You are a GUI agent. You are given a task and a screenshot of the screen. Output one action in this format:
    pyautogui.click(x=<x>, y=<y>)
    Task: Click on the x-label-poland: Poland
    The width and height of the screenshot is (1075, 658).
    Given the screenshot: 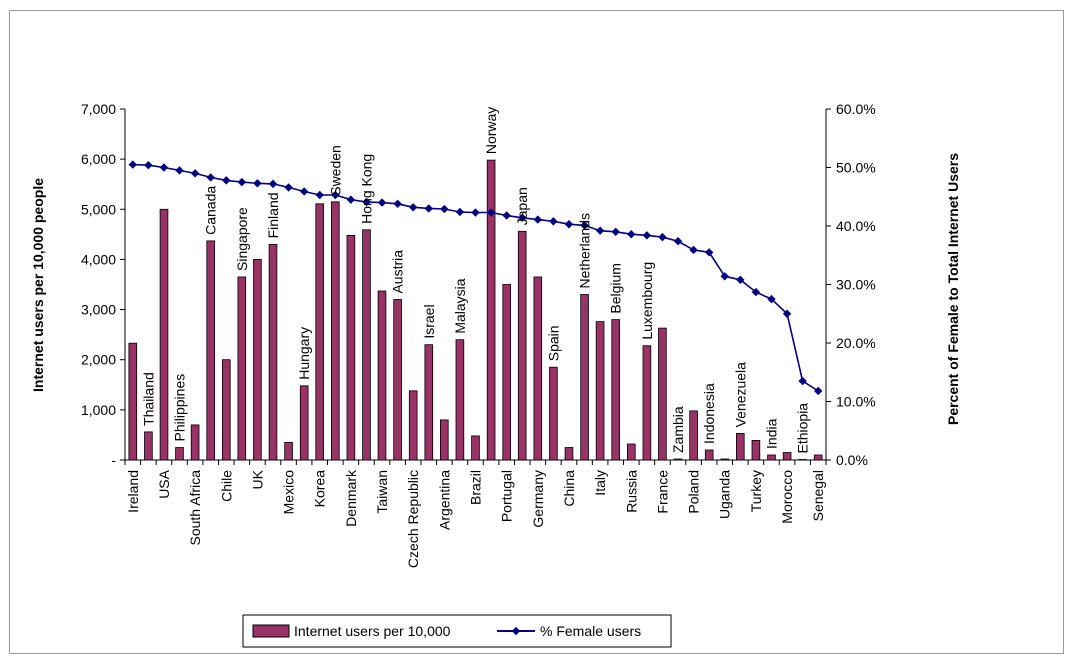 What is the action you would take?
    pyautogui.click(x=694, y=492)
    